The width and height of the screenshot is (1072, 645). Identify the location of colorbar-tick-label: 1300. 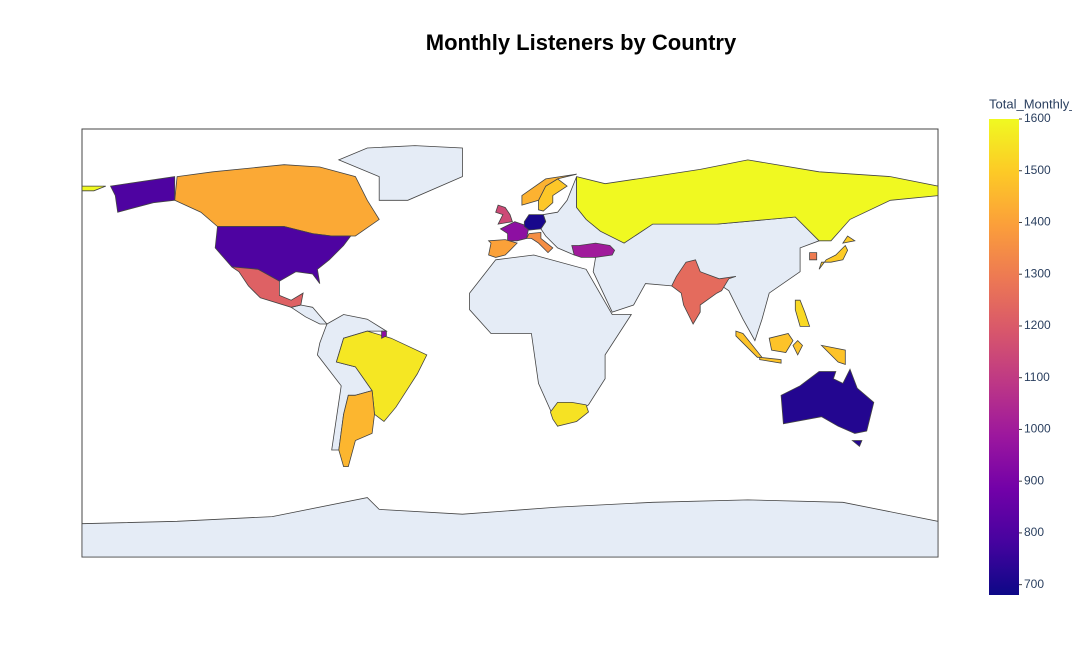
(1037, 273).